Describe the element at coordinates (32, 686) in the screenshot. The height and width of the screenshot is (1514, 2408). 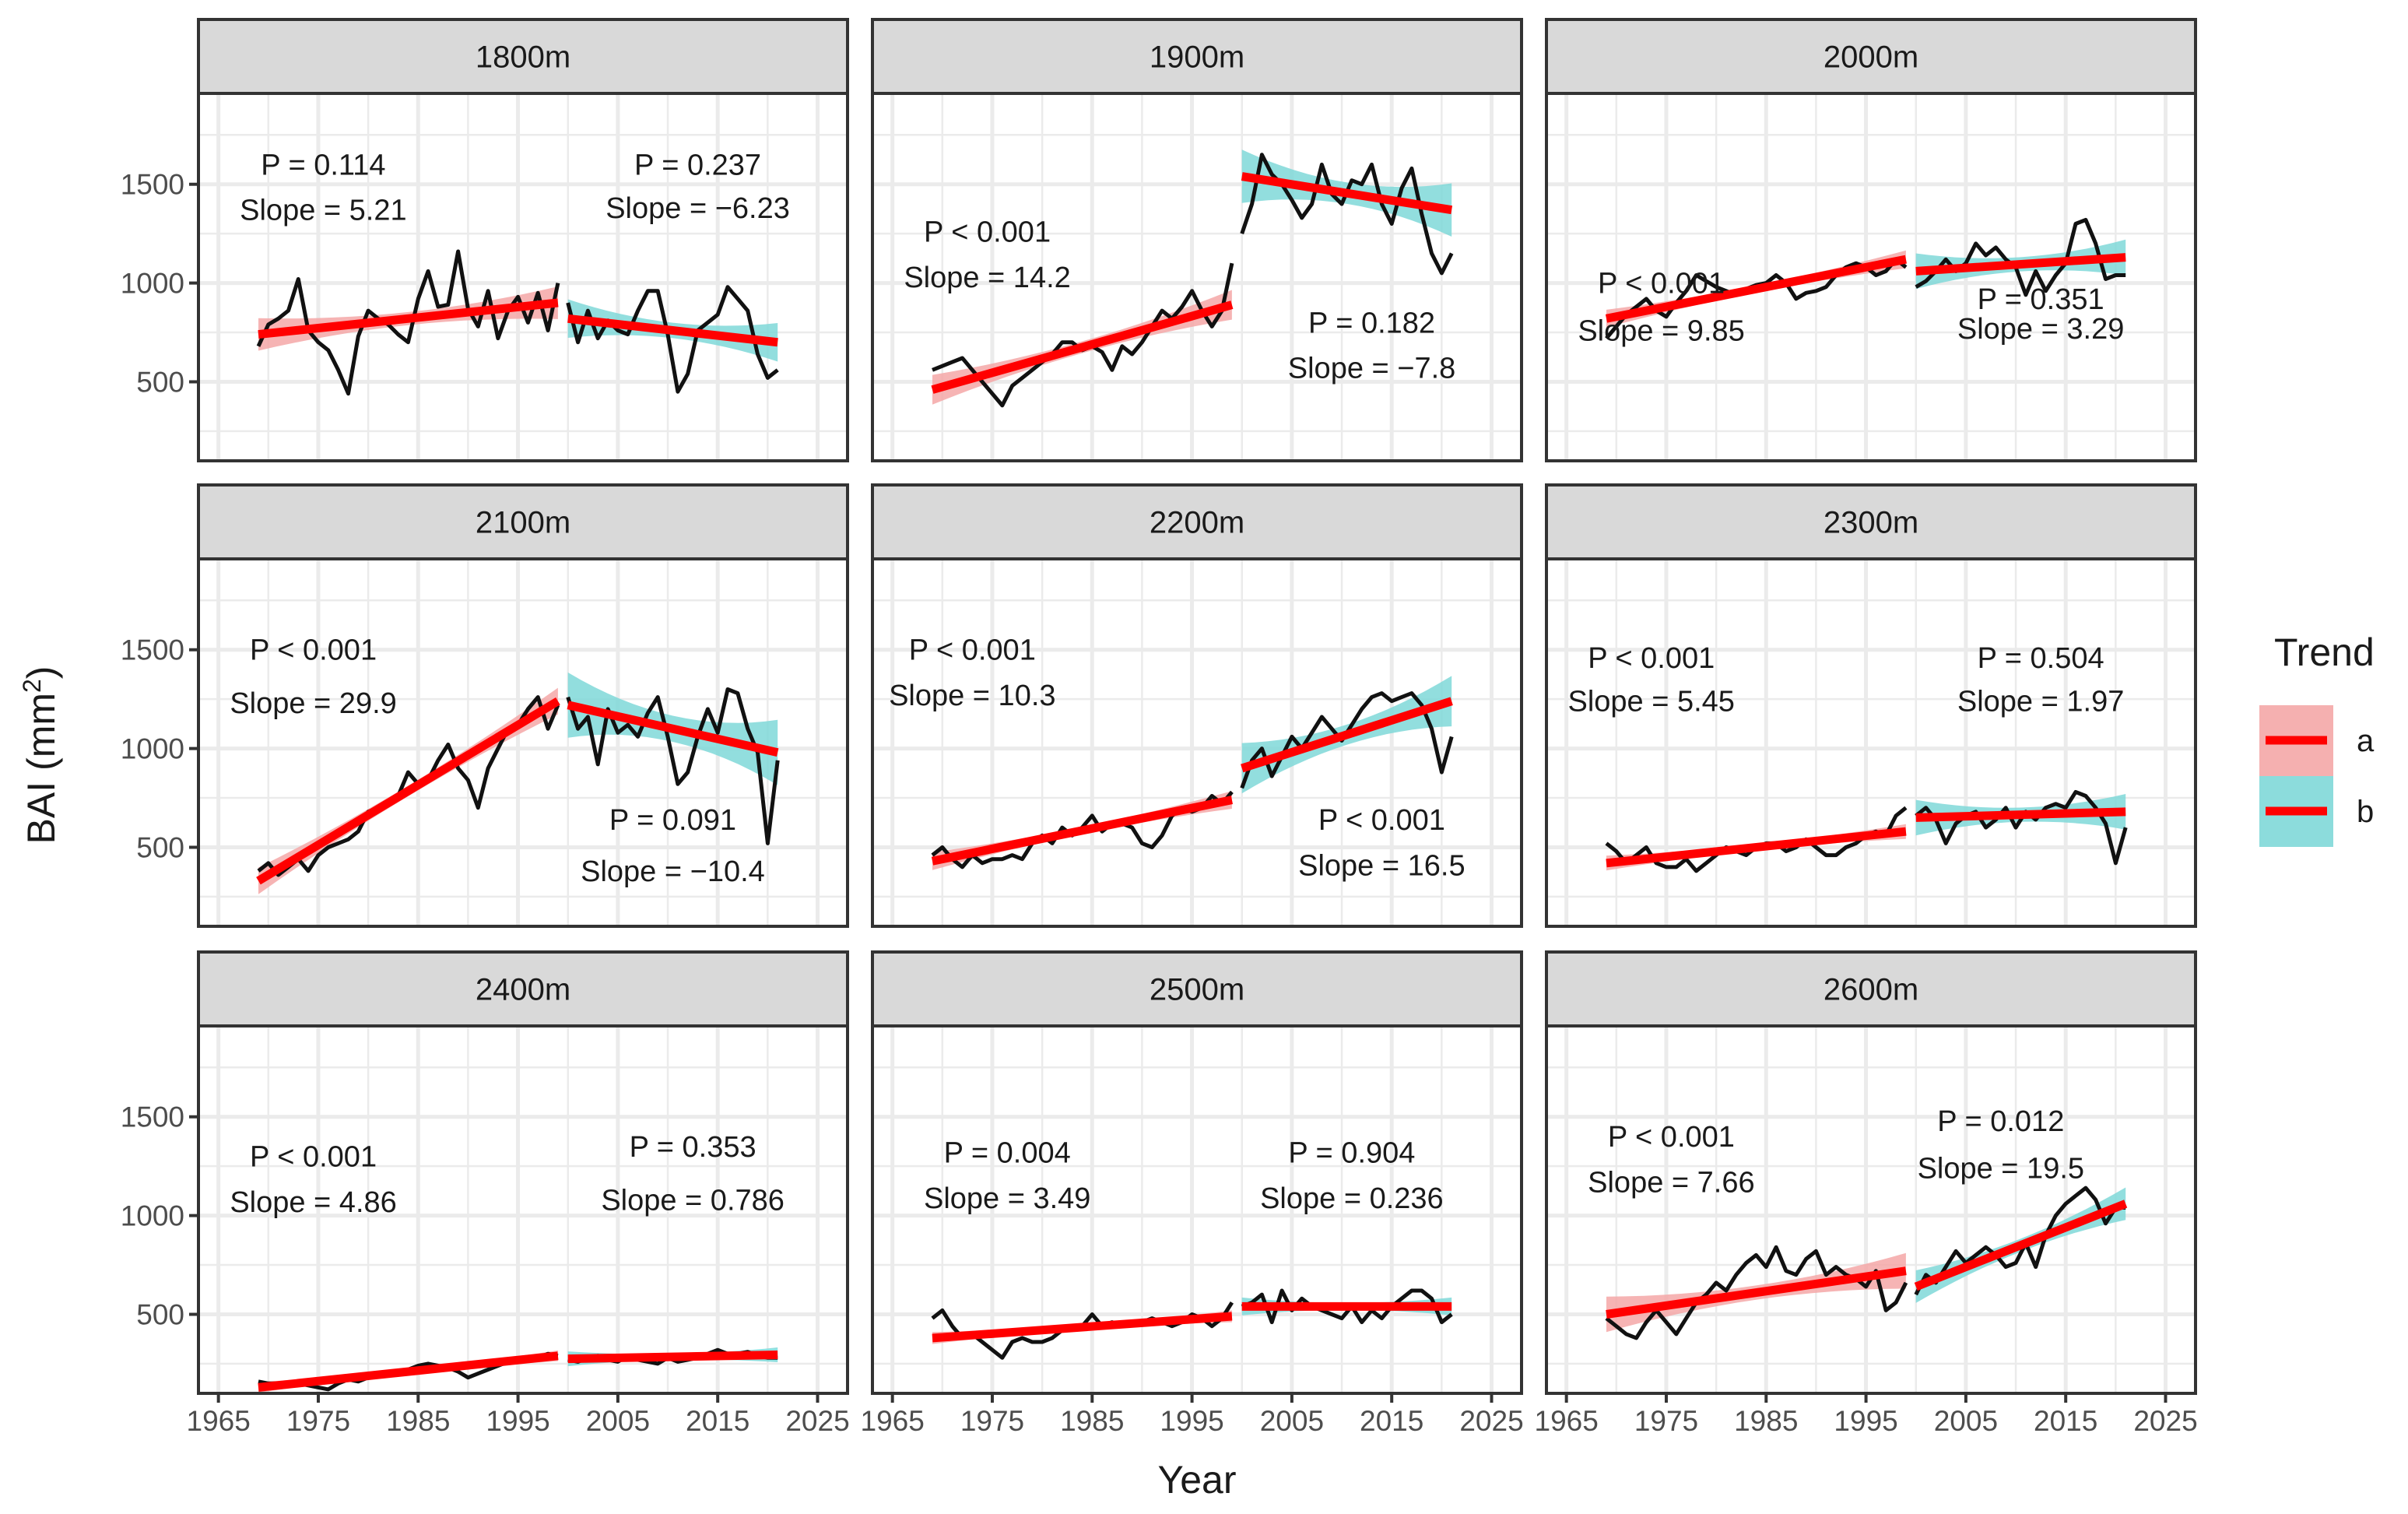
I see `y-axis-title-superscript: 2` at that location.